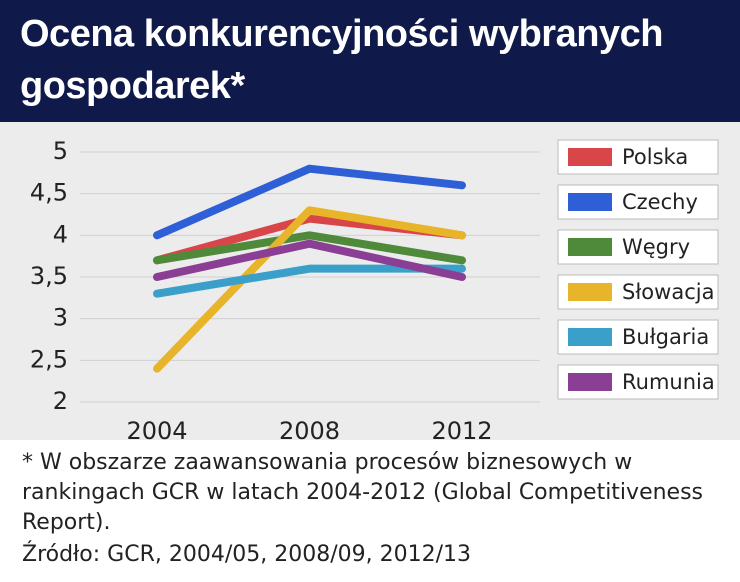  I want to click on y-tick-label: 2, so click(60, 401).